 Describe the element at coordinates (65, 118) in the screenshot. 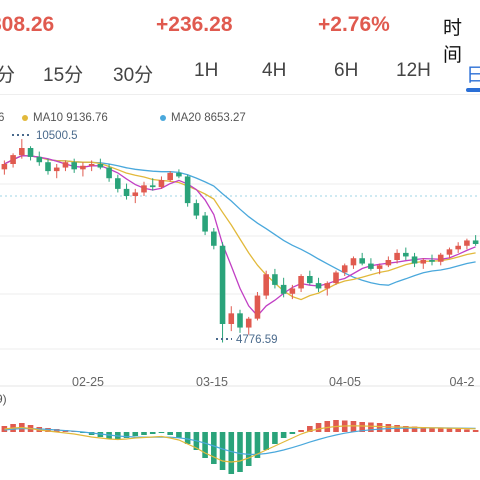

I see `legend-ma10: MA10 9136.76` at that location.